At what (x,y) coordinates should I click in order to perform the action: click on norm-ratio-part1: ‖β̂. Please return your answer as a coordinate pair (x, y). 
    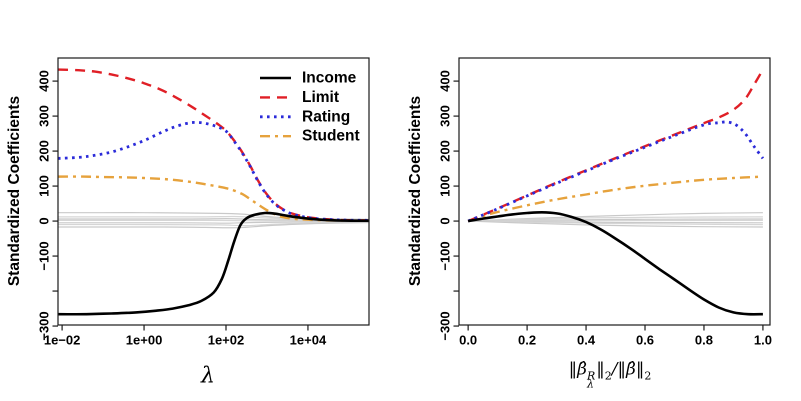
    Looking at the image, I should click on (577, 369).